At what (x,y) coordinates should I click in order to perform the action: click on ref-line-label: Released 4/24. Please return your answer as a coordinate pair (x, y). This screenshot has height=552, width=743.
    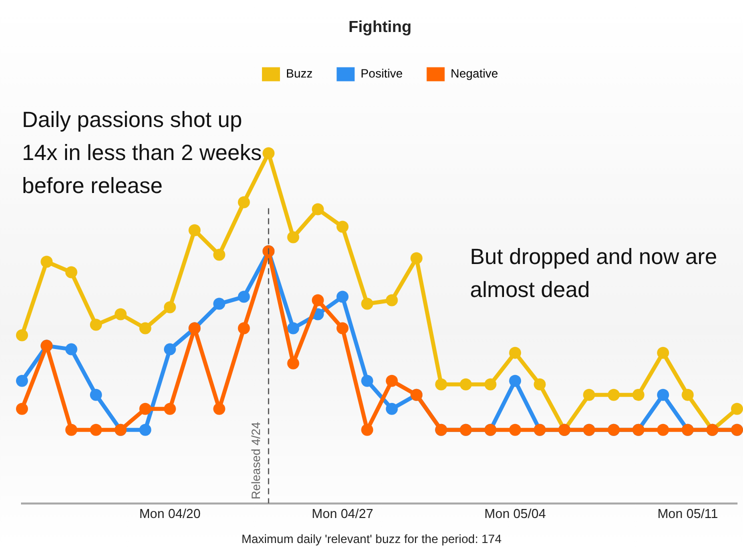
    Looking at the image, I should click on (255, 461).